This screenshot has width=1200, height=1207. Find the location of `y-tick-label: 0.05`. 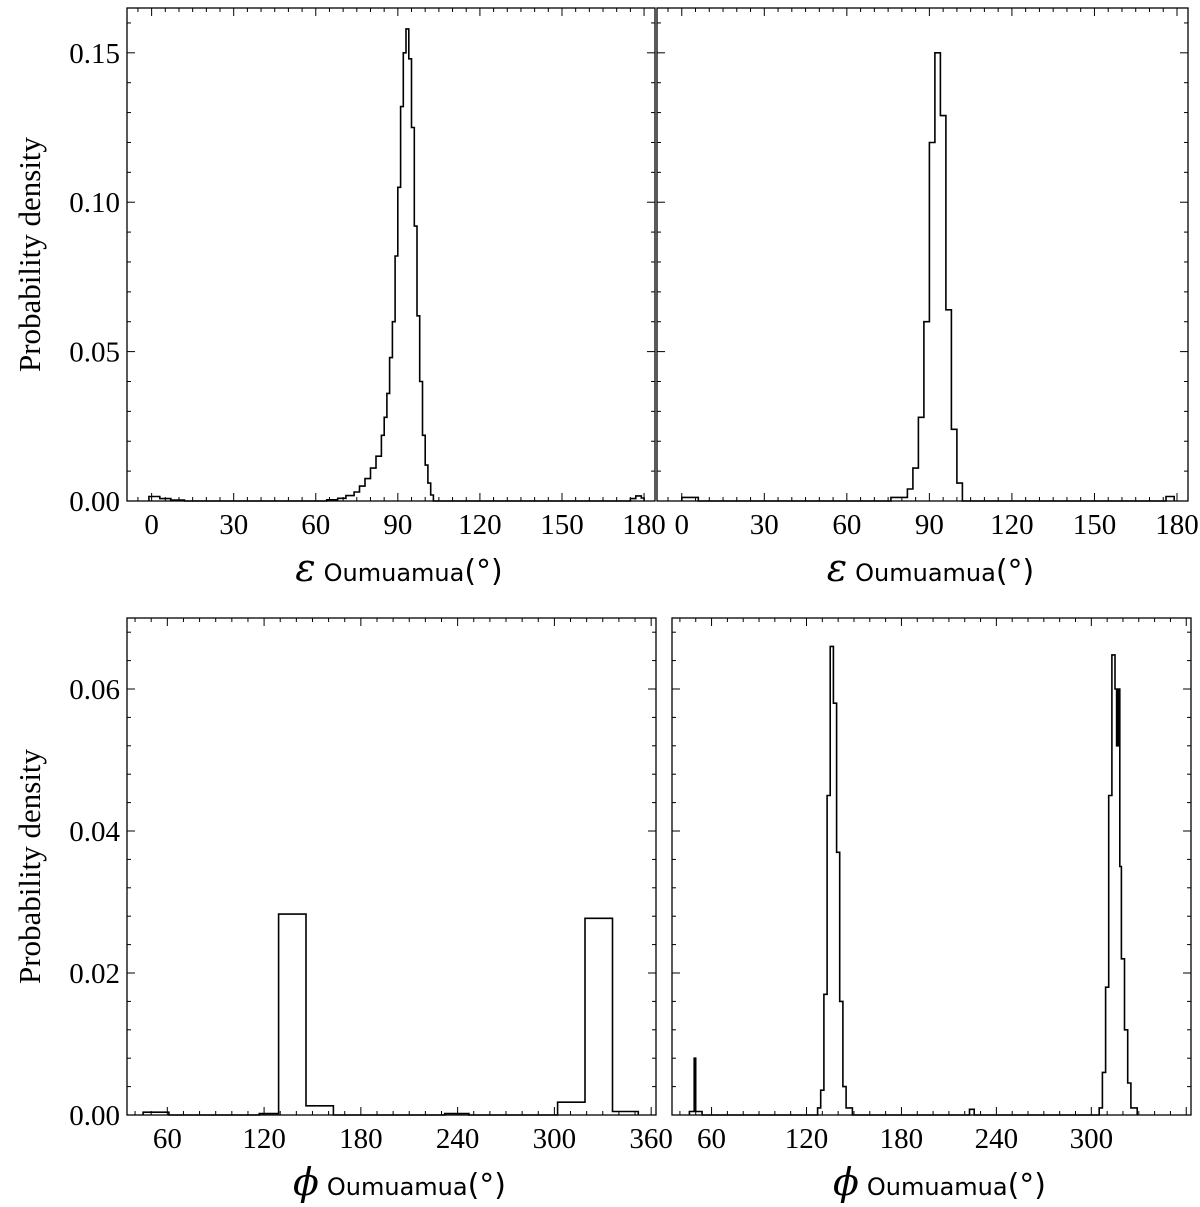

y-tick-label: 0.05 is located at coordinates (94, 353).